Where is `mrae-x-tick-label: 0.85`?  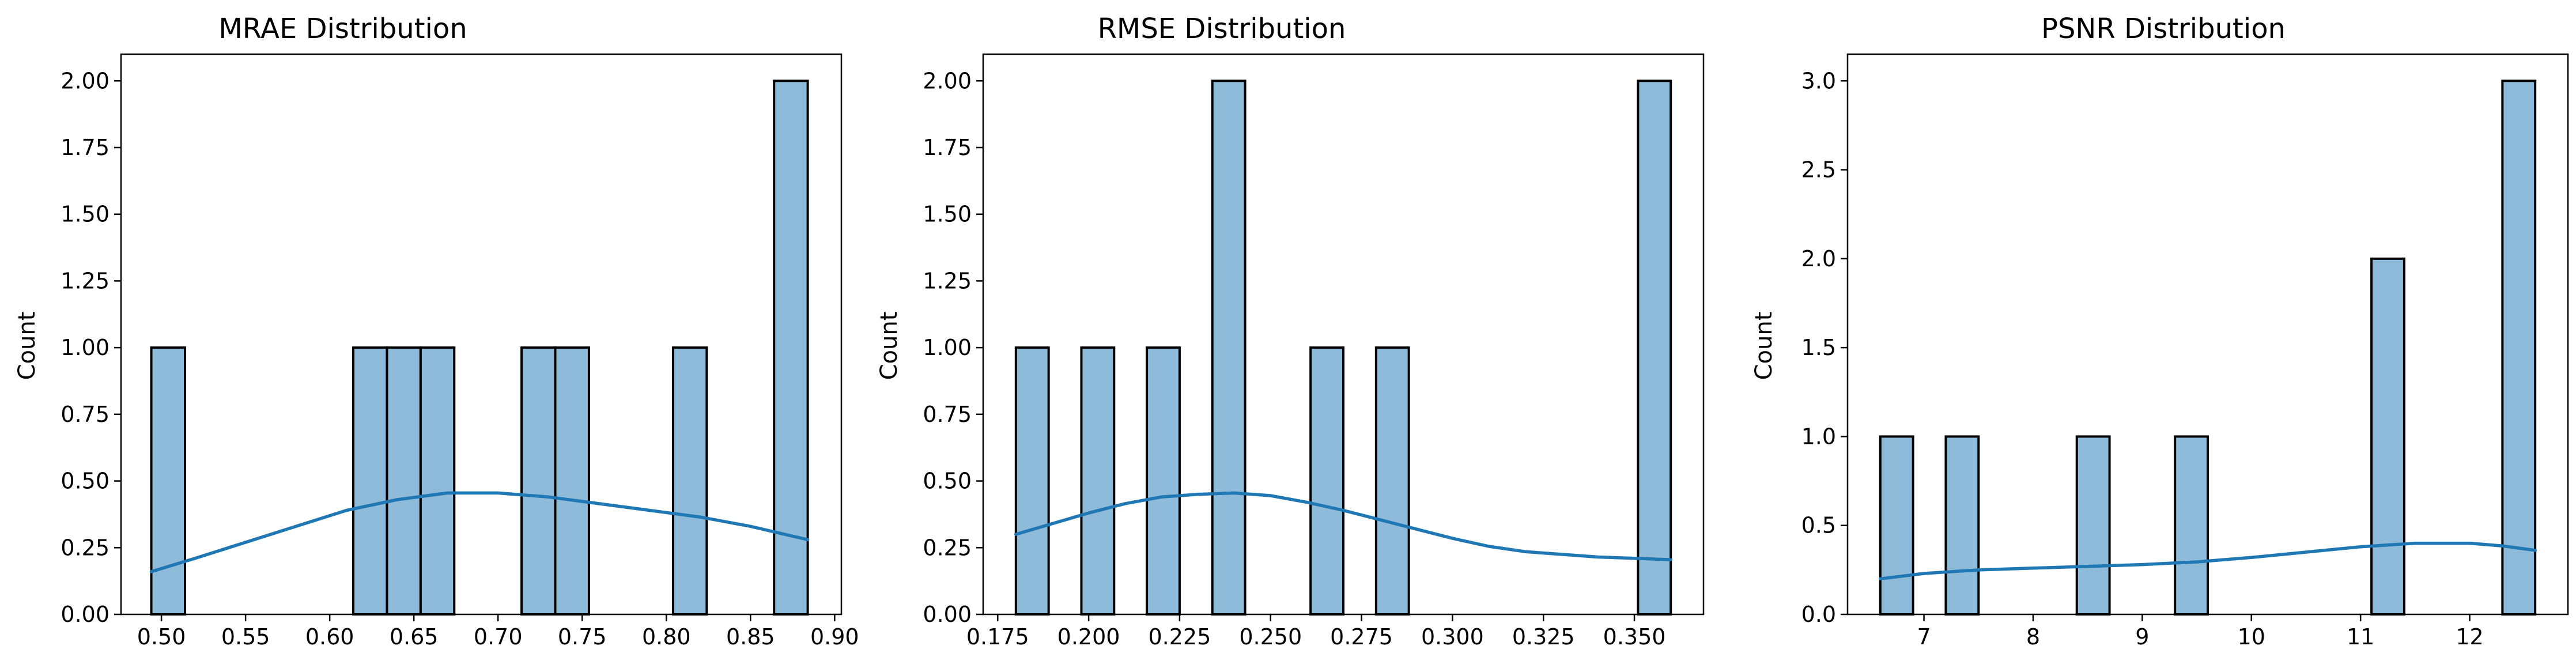
mrae-x-tick-label: 0.85 is located at coordinates (750, 637).